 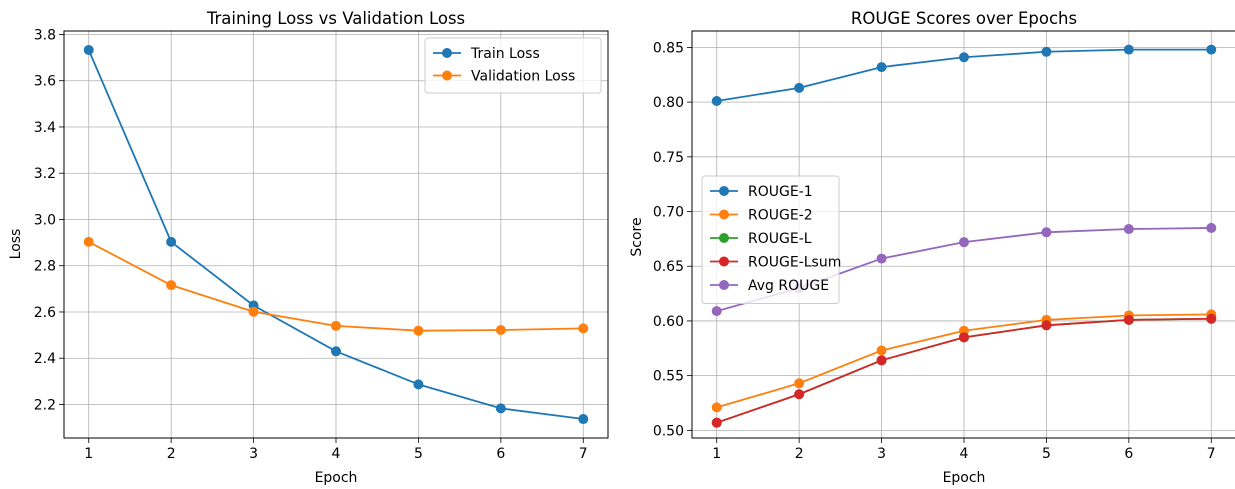 What do you see at coordinates (780, 216) in the screenshot?
I see `legend-label-rouge-2: ROUGE-2` at bounding box center [780, 216].